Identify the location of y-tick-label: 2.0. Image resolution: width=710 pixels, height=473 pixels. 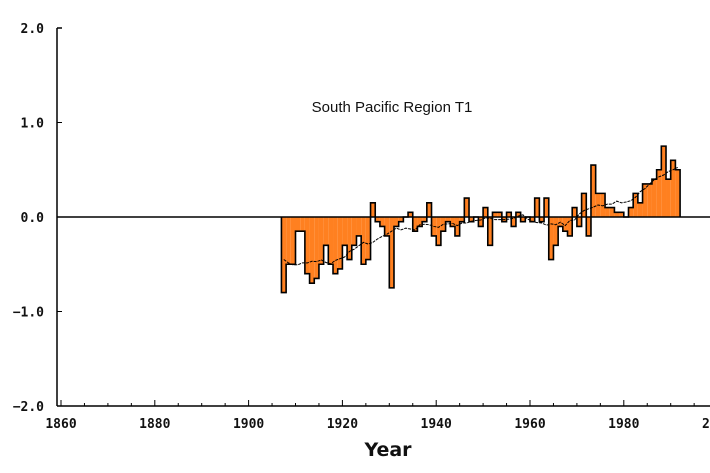
(33, 29).